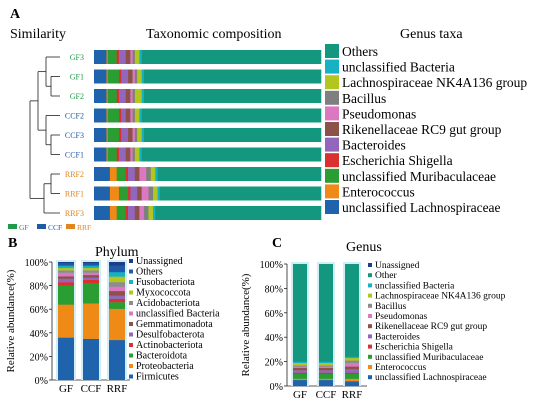  I want to click on taxa-label: Lachnospiraceae NK4A136 group, so click(434, 82).